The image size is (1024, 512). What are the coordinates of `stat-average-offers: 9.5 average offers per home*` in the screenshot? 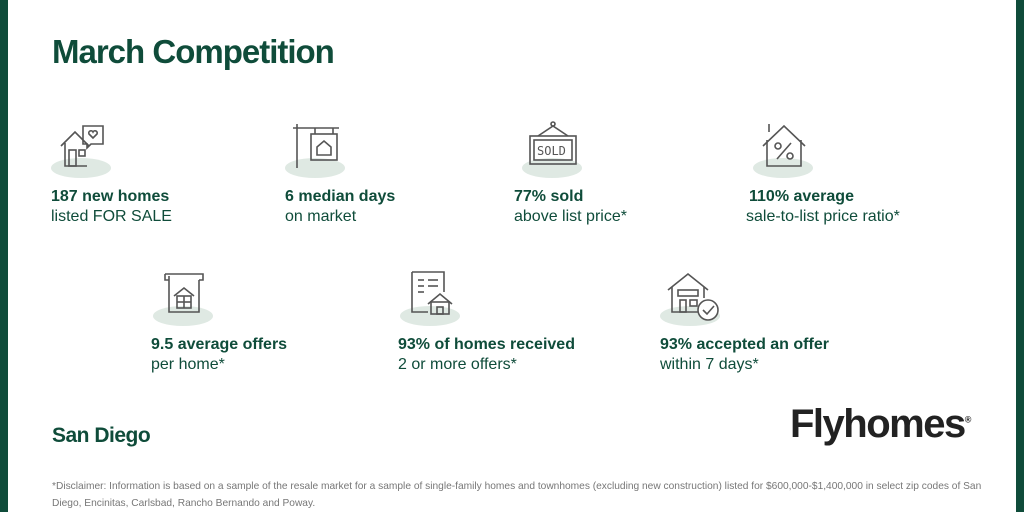 It's located at (219, 321).